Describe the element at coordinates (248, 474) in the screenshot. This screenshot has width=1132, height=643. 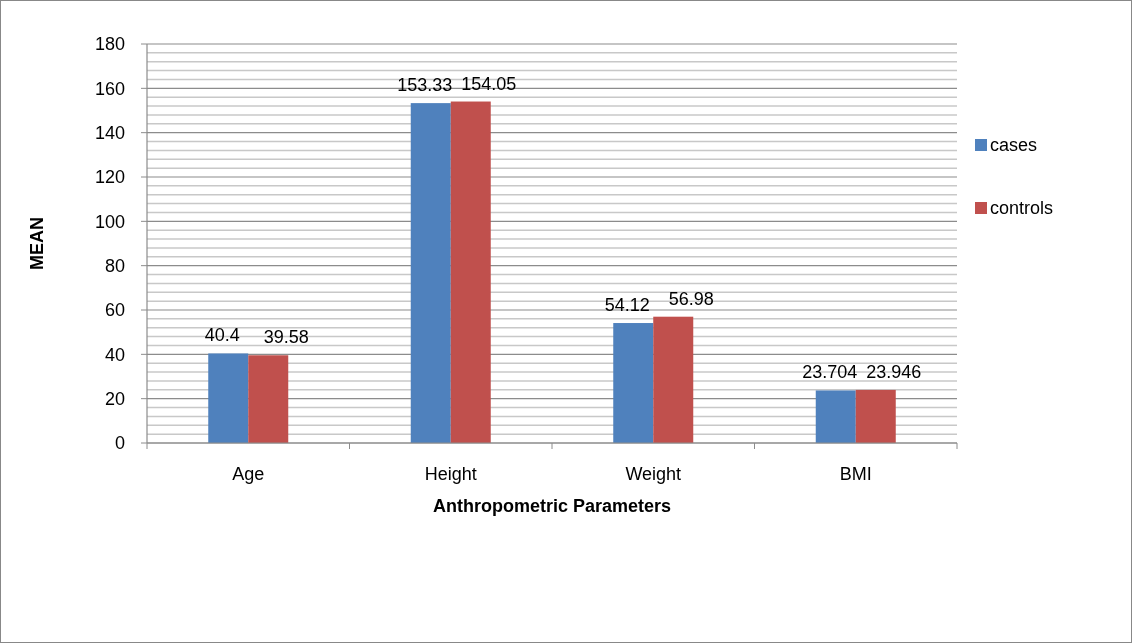
I see `x-tick-label: Age` at that location.